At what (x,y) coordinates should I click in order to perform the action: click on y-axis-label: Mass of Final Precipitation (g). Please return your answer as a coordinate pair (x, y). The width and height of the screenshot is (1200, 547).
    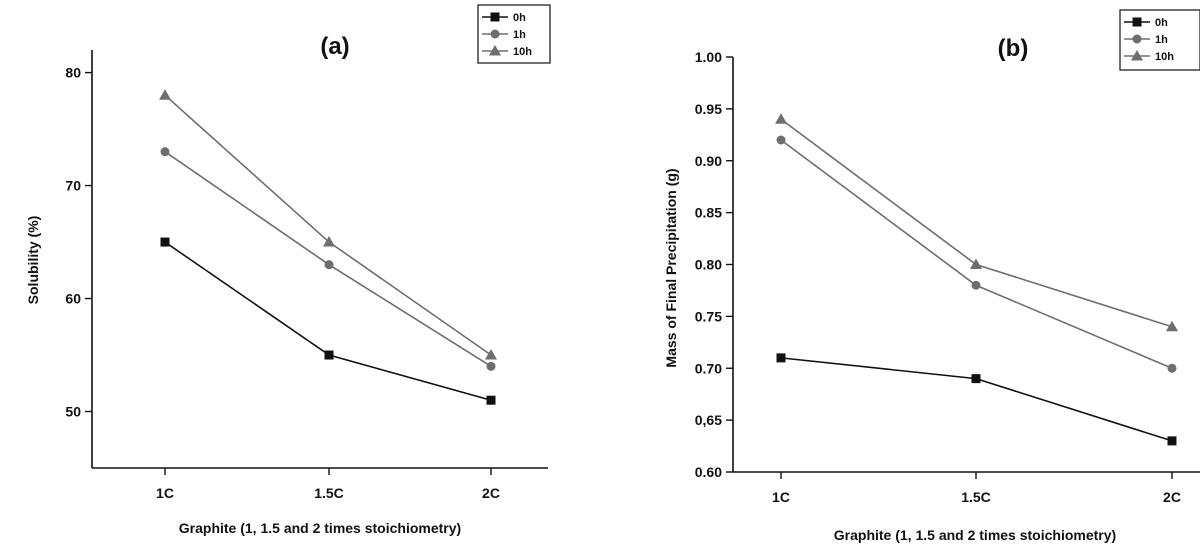
    Looking at the image, I should click on (671, 267).